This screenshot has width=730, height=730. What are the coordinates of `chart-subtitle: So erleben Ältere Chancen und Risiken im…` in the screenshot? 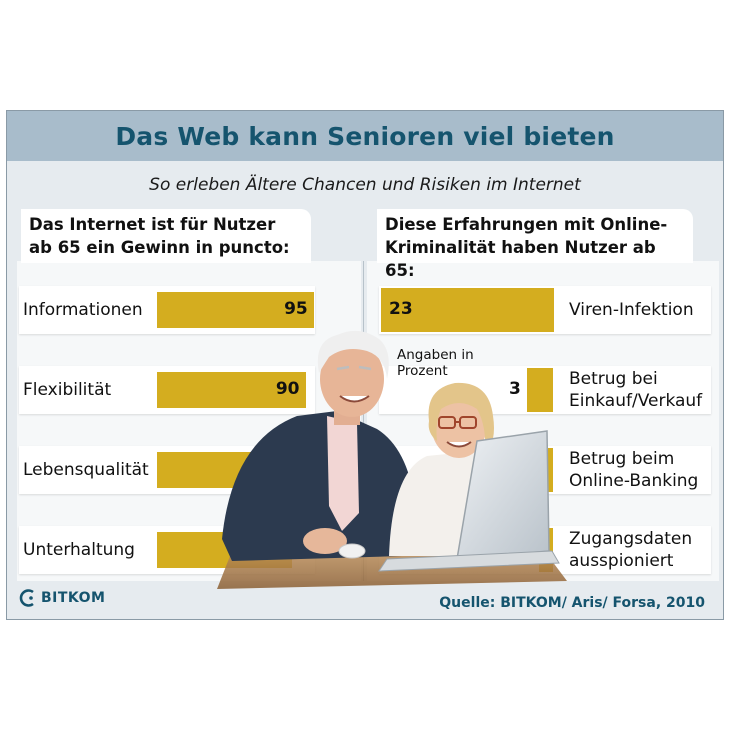 It's located at (365, 185).